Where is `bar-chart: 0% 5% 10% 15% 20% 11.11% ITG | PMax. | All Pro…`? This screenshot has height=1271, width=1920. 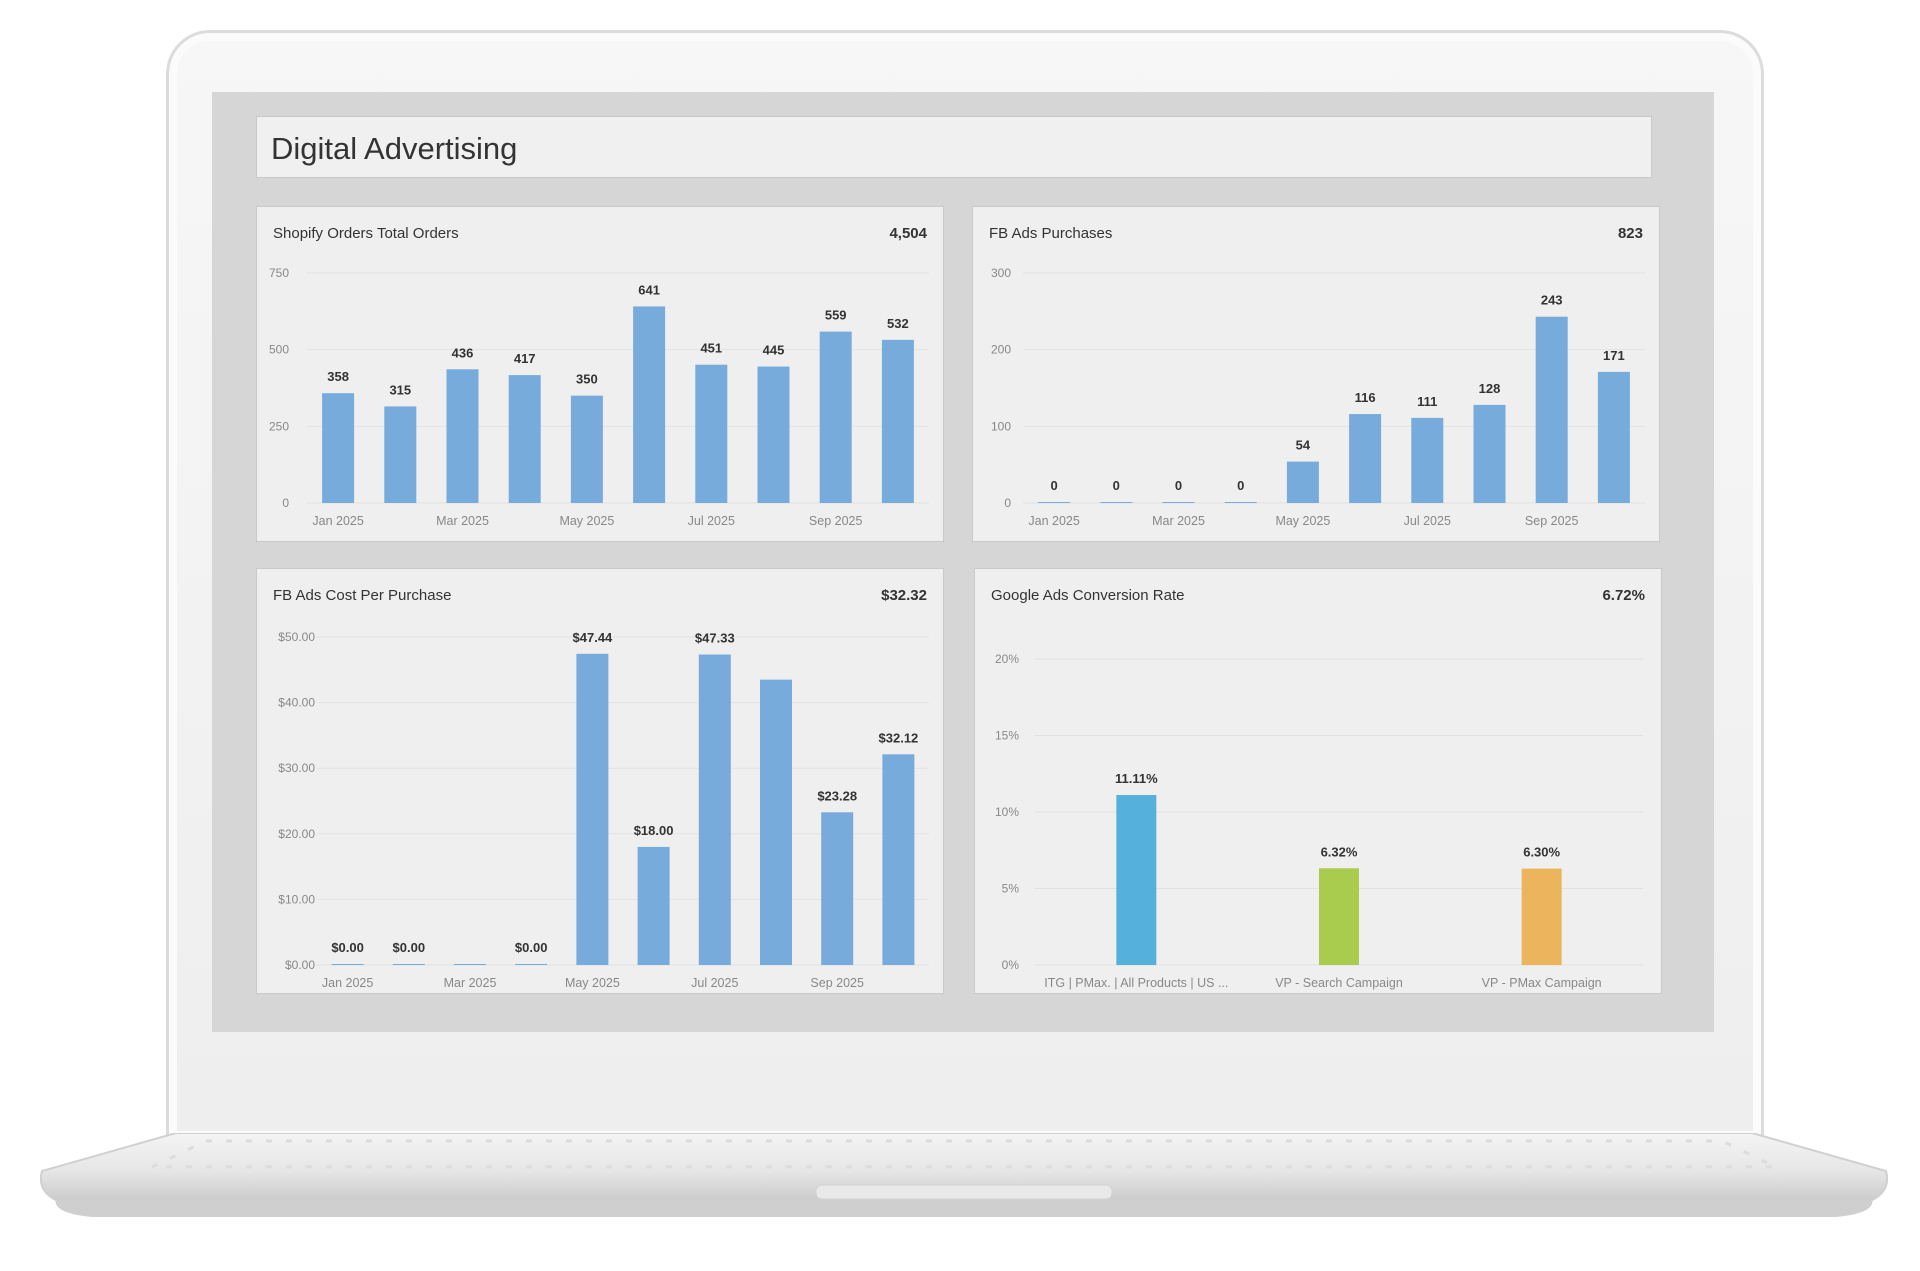
bar-chart: 0% 5% 10% 15% 20% 11.11% ITG | PMax. | All Pro… is located at coordinates (1319, 821).